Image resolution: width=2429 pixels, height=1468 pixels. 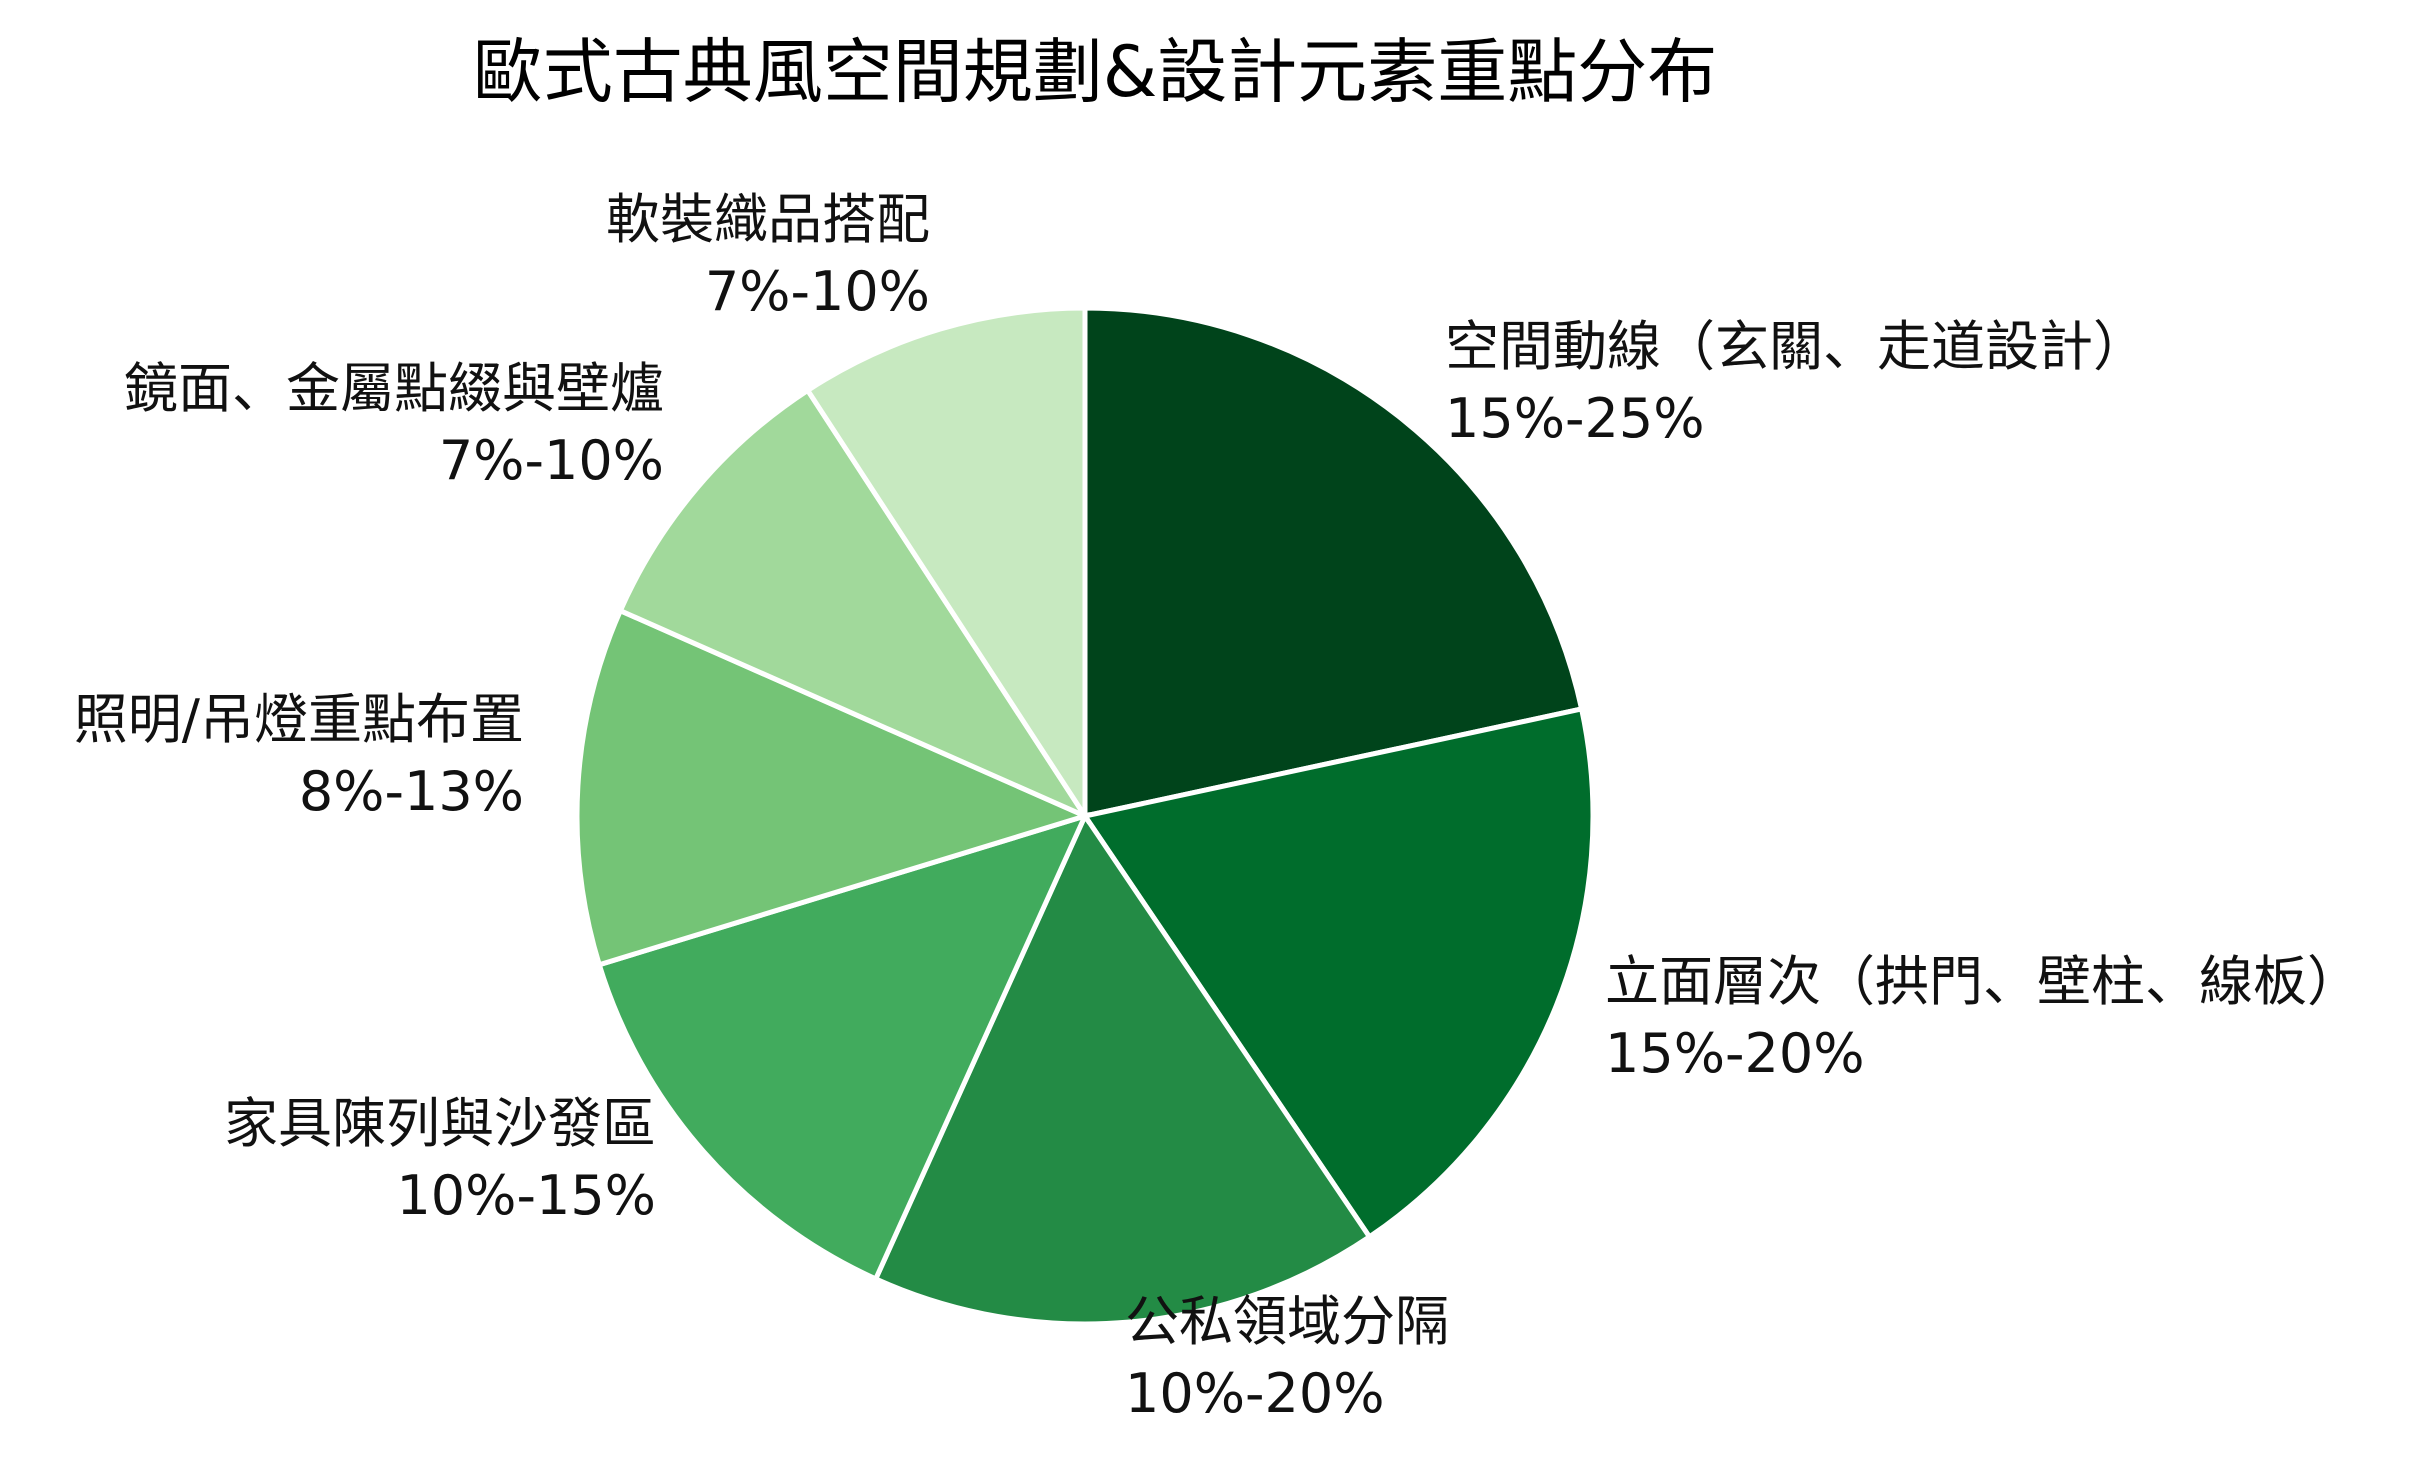 What do you see at coordinates (299, 719) in the screenshot?
I see `slice-label-5: 照明/吊燈重點布置` at bounding box center [299, 719].